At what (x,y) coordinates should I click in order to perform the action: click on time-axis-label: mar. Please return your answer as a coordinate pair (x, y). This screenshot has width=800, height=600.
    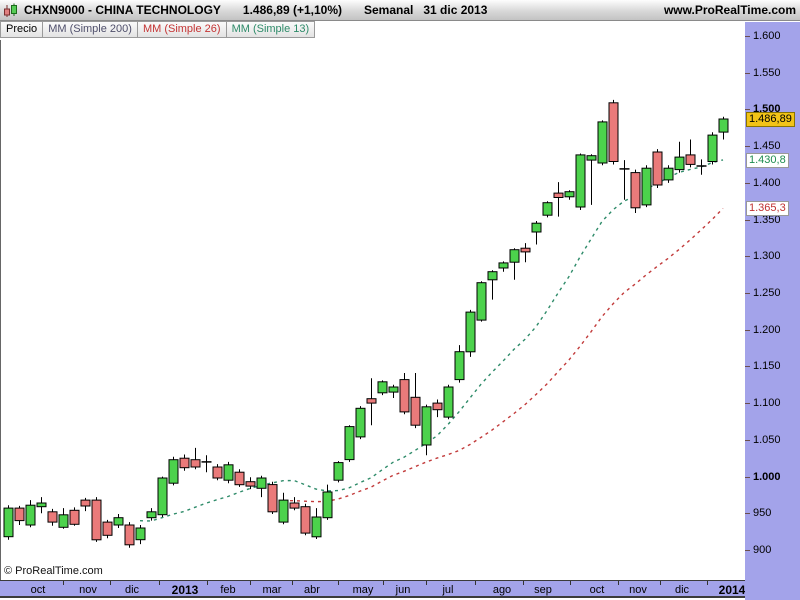
    Looking at the image, I should click on (272, 590).